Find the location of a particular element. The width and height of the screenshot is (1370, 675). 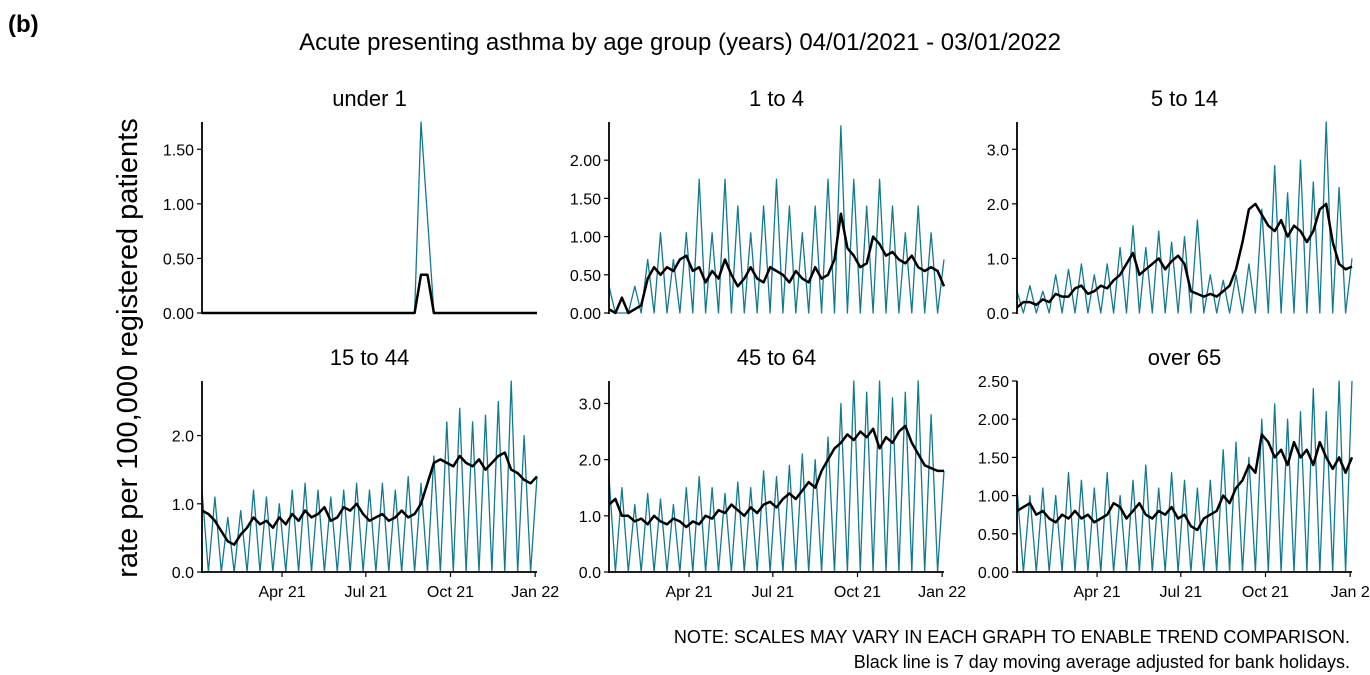

figure-label: (b) is located at coordinates (23, 24).